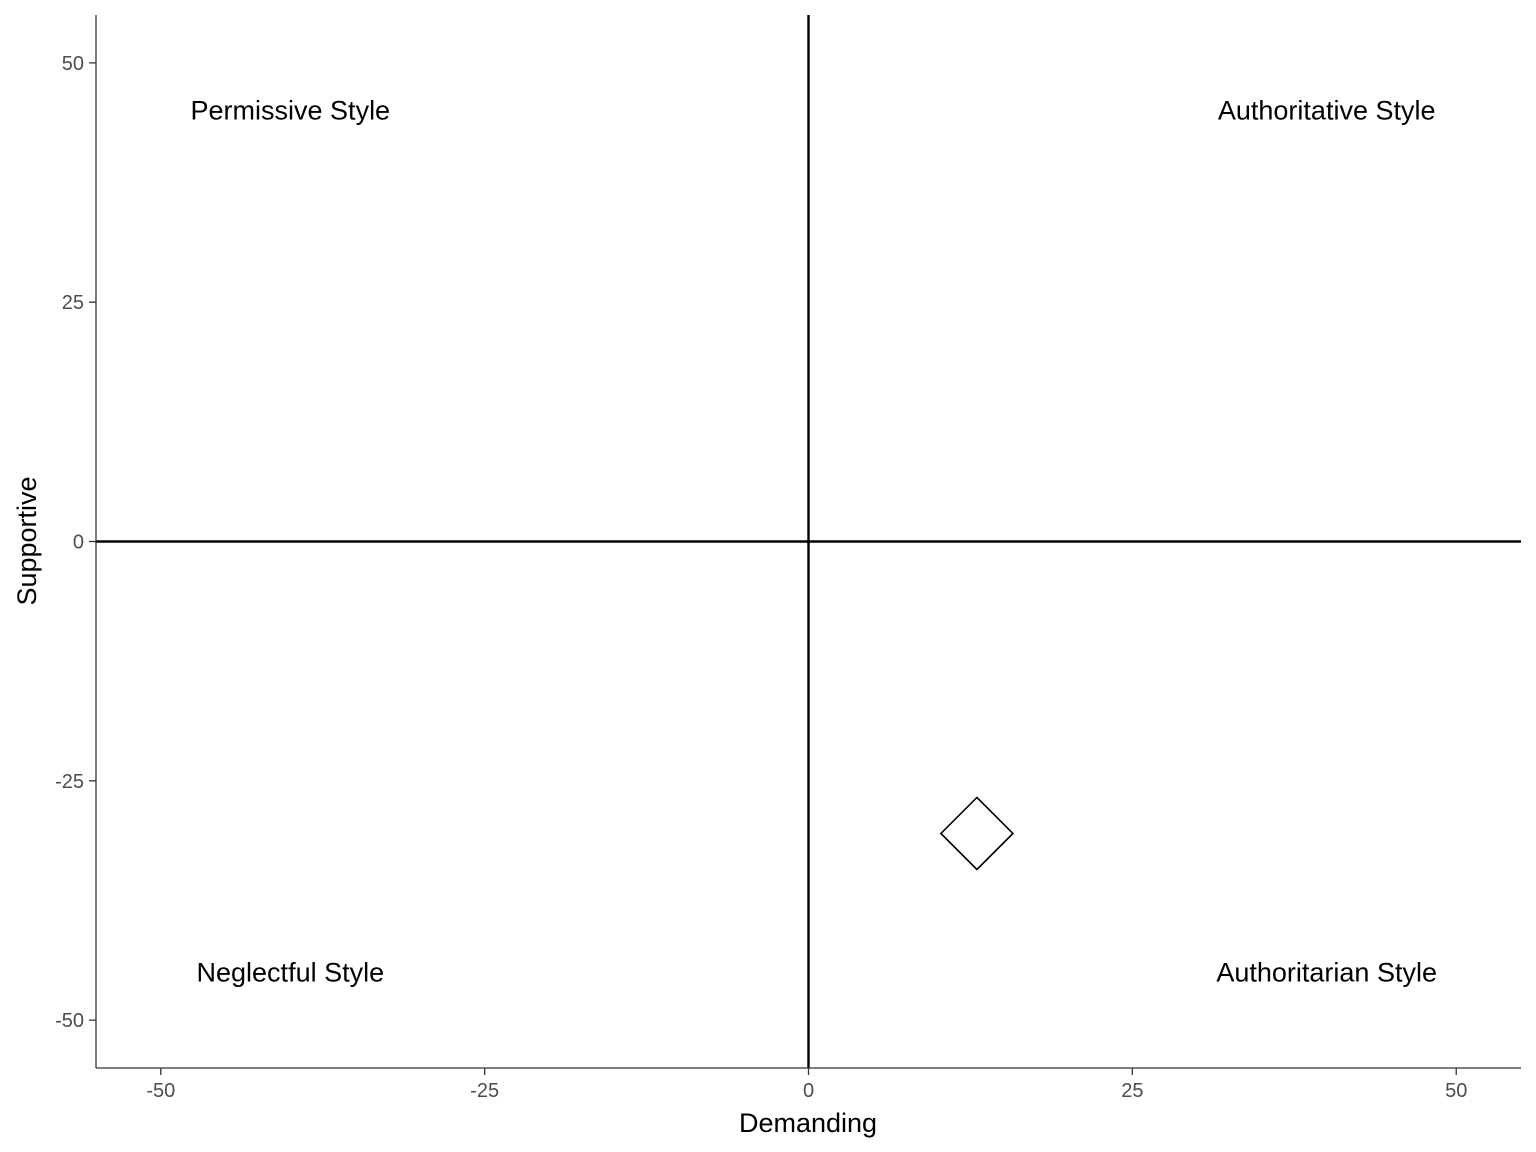  Describe the element at coordinates (1132, 1091) in the screenshot. I see `x-tick-label: 25` at that location.